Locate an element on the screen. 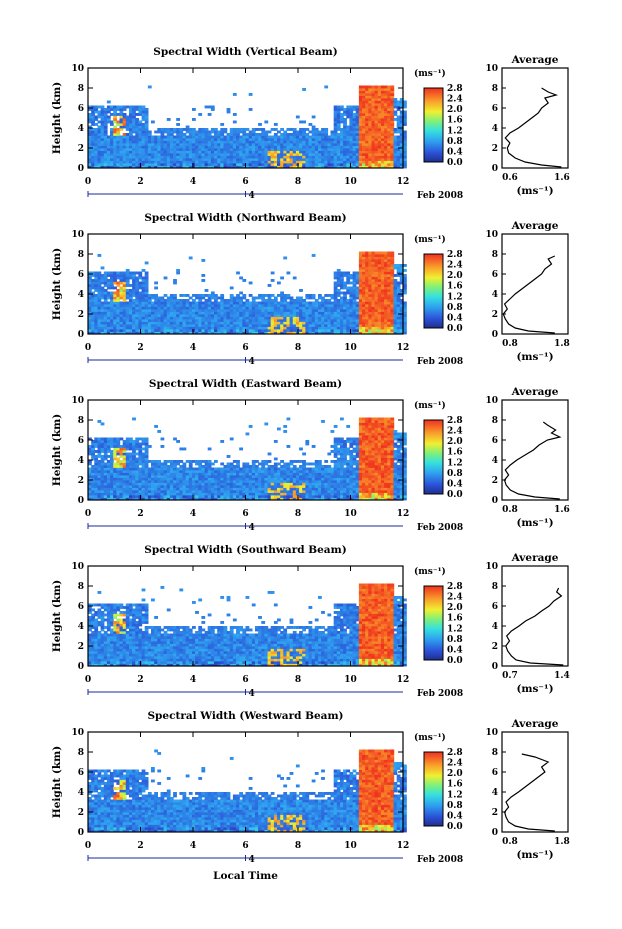 The image size is (622, 929). profile-y-tick-label: 10 is located at coordinates (491, 69).